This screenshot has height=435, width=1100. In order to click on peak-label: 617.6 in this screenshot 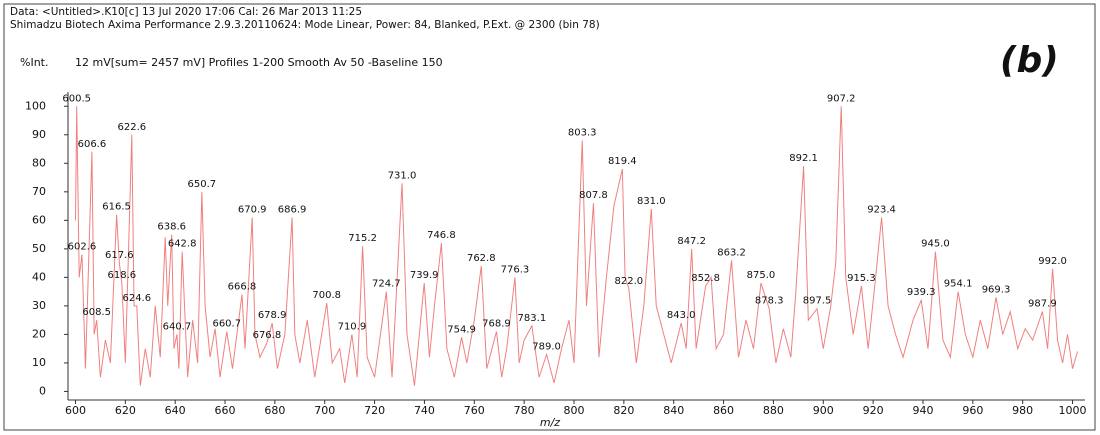, I will do `click(119, 255)`.